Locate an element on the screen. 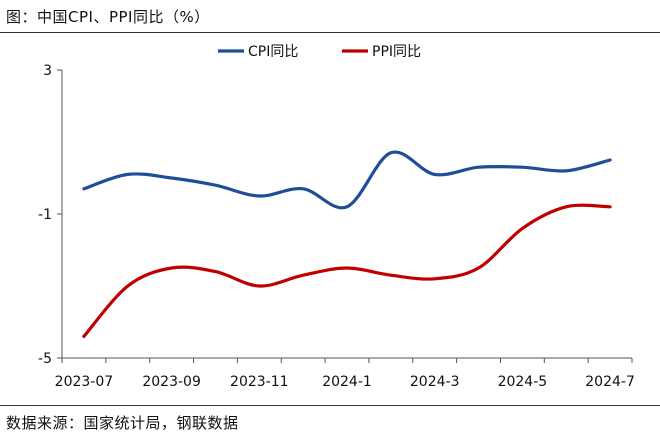 The height and width of the screenshot is (439, 660). cpi-legend-label: CPI同比 is located at coordinates (273, 52).